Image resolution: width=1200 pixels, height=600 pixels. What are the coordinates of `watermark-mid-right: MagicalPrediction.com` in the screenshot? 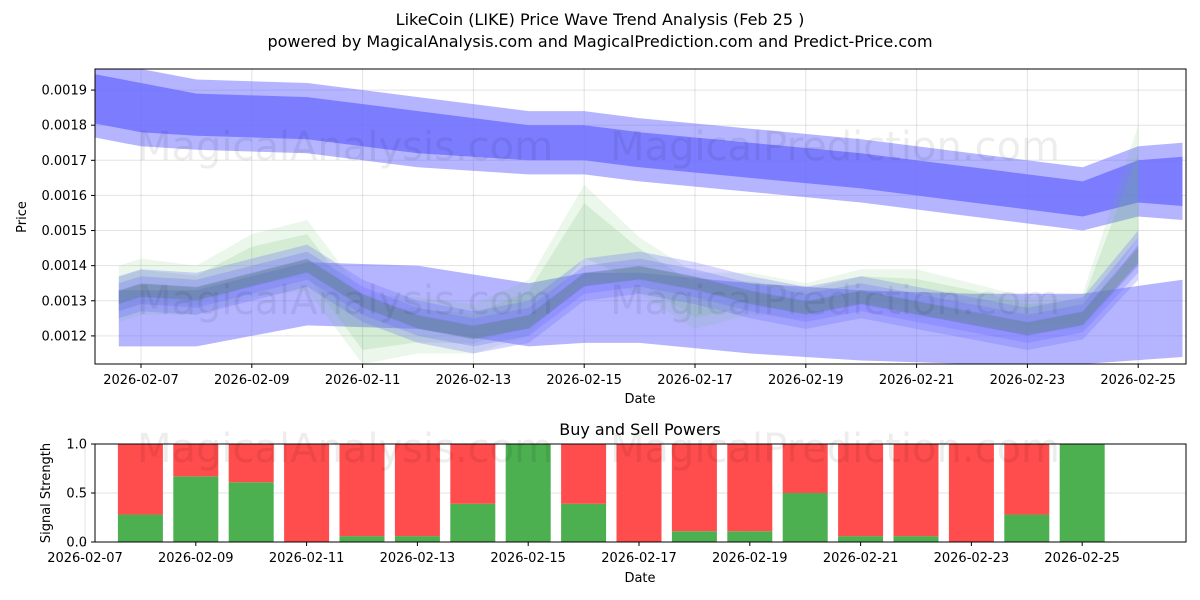 It's located at (835, 301).